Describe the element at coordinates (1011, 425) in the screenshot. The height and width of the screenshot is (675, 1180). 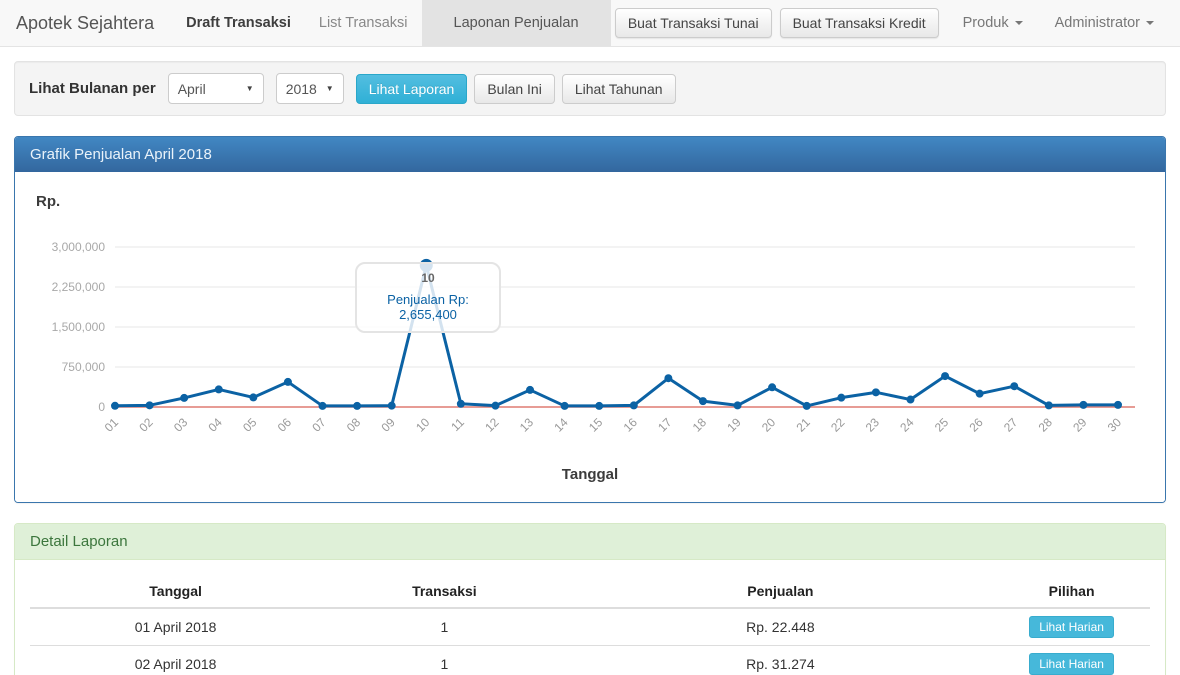
I see `svg-text: 27` at that location.